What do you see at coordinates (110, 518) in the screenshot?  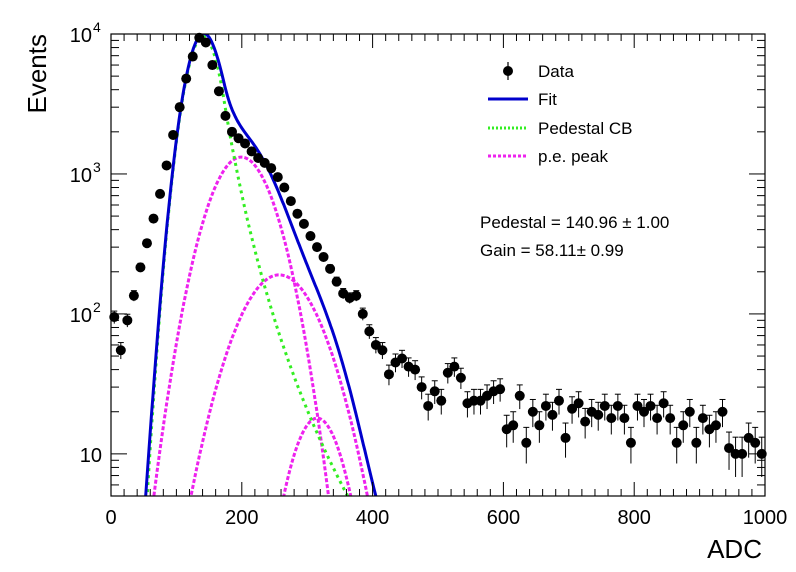 I see `x-tick-label: 0` at bounding box center [110, 518].